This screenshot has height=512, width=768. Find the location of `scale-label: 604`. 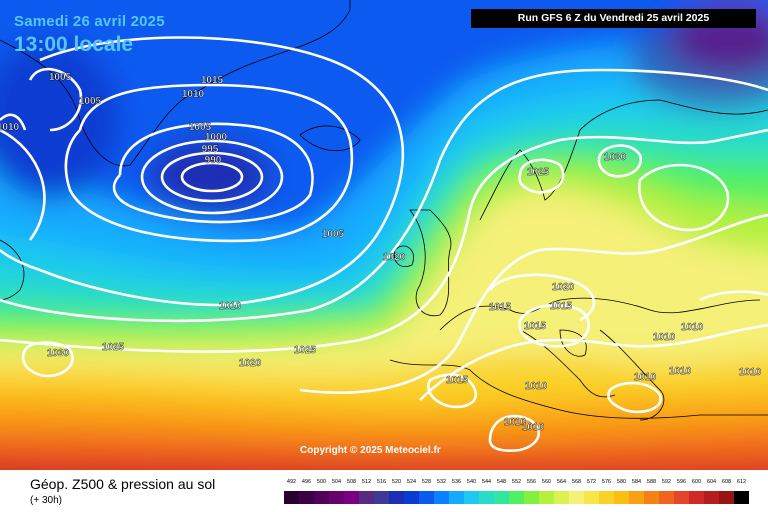

scale-label: 604 is located at coordinates (711, 482).